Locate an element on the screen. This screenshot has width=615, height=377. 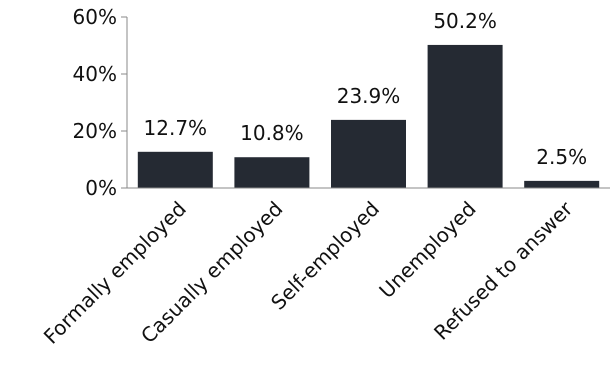
y-tick-label: 20% is located at coordinates (95, 131).